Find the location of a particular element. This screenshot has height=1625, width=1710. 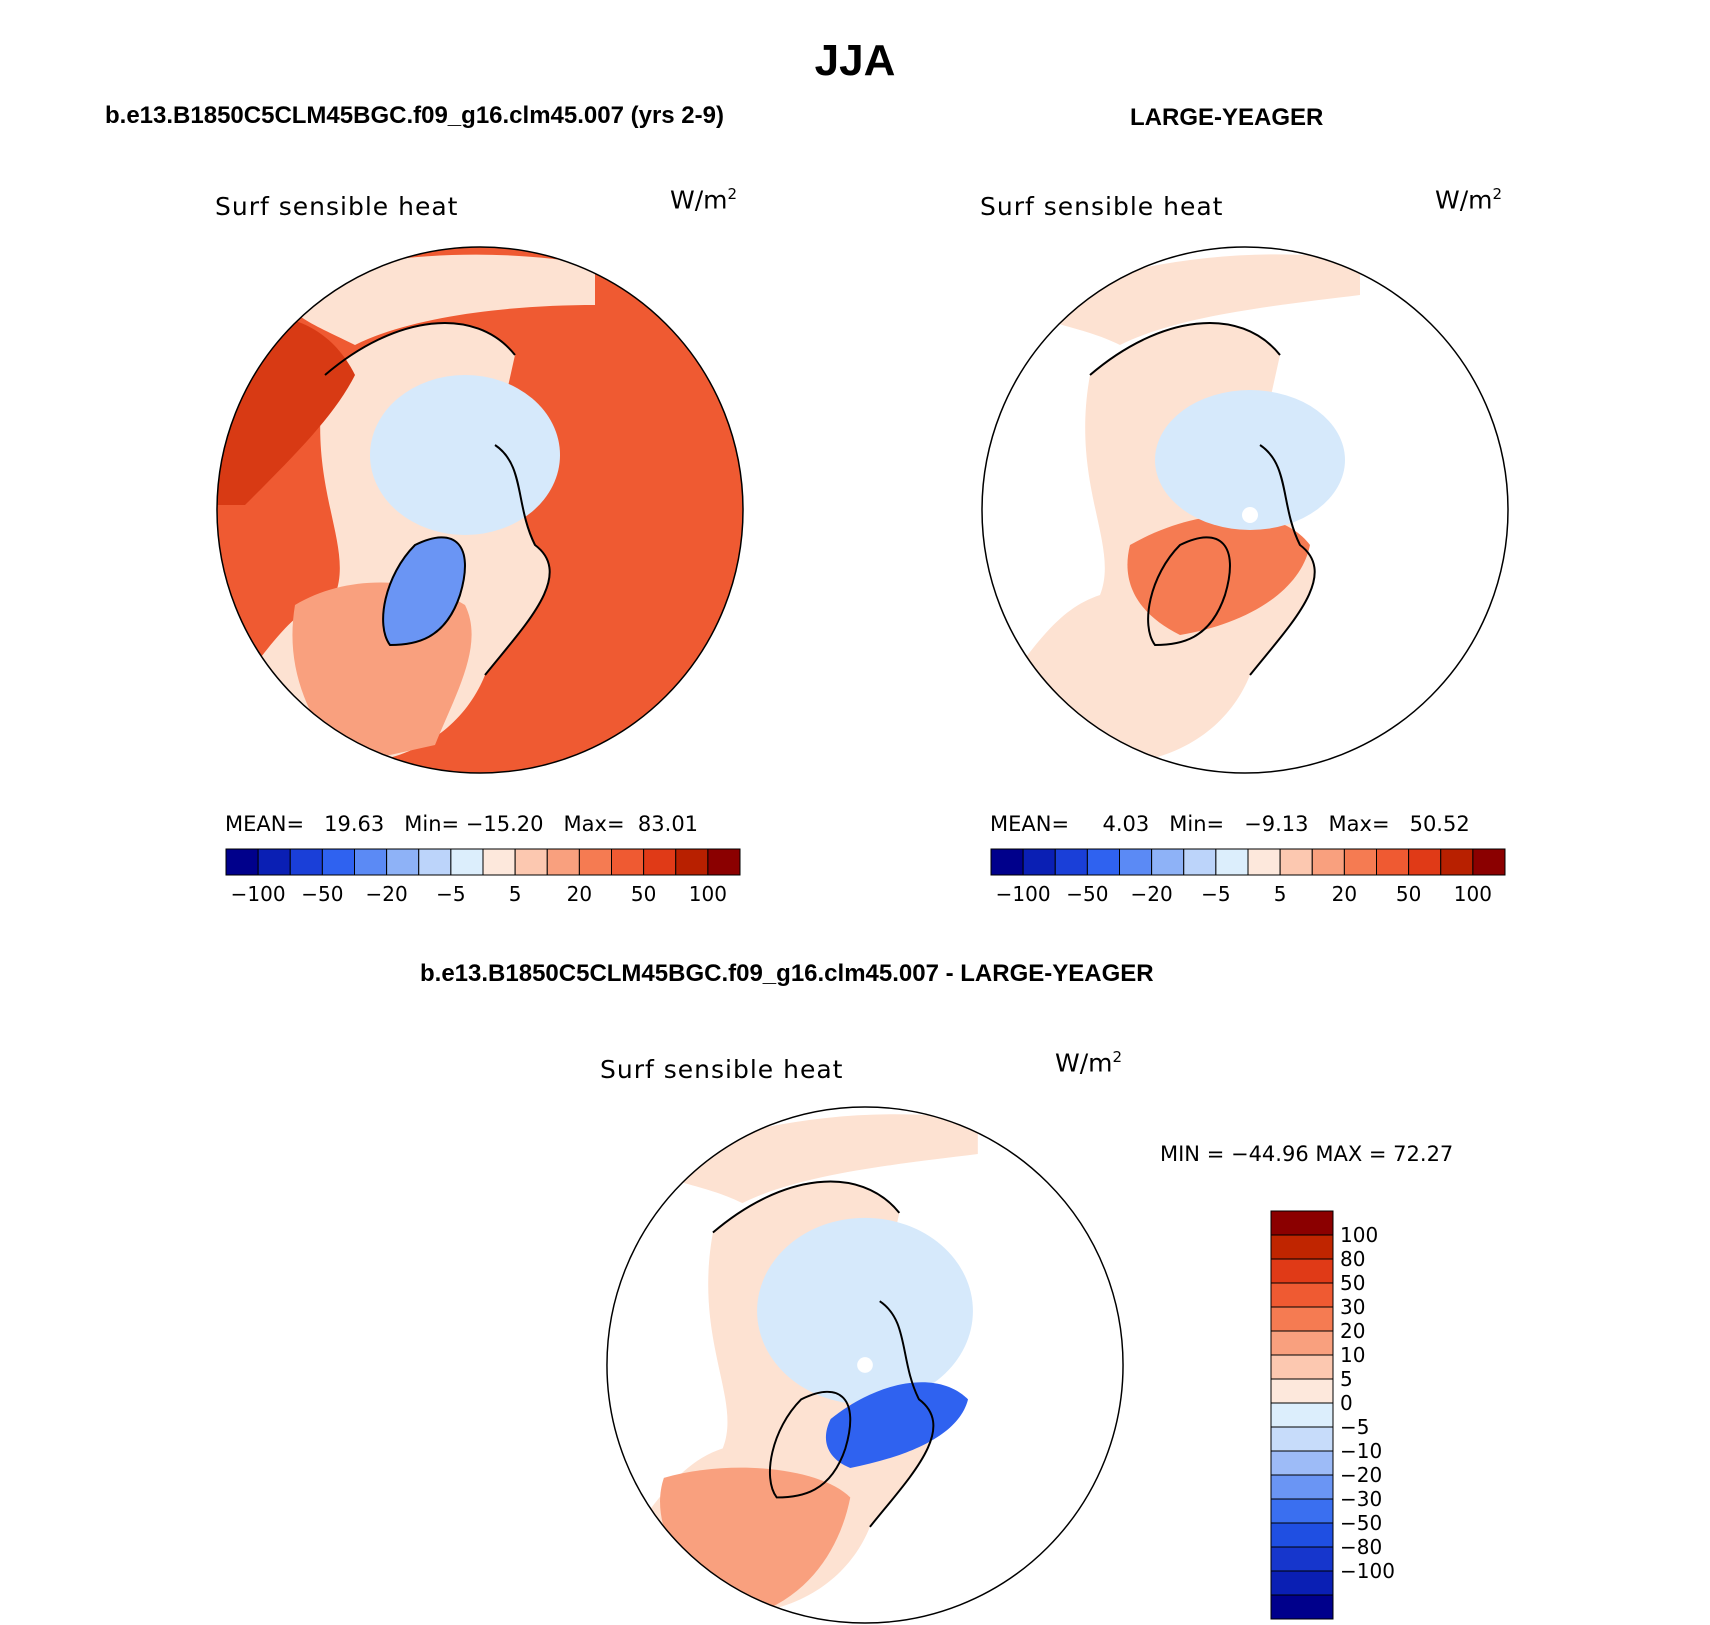

panel-1-stats: MEAN= 19.63 Min= −15.20 Max= 83.01 is located at coordinates (462, 824).